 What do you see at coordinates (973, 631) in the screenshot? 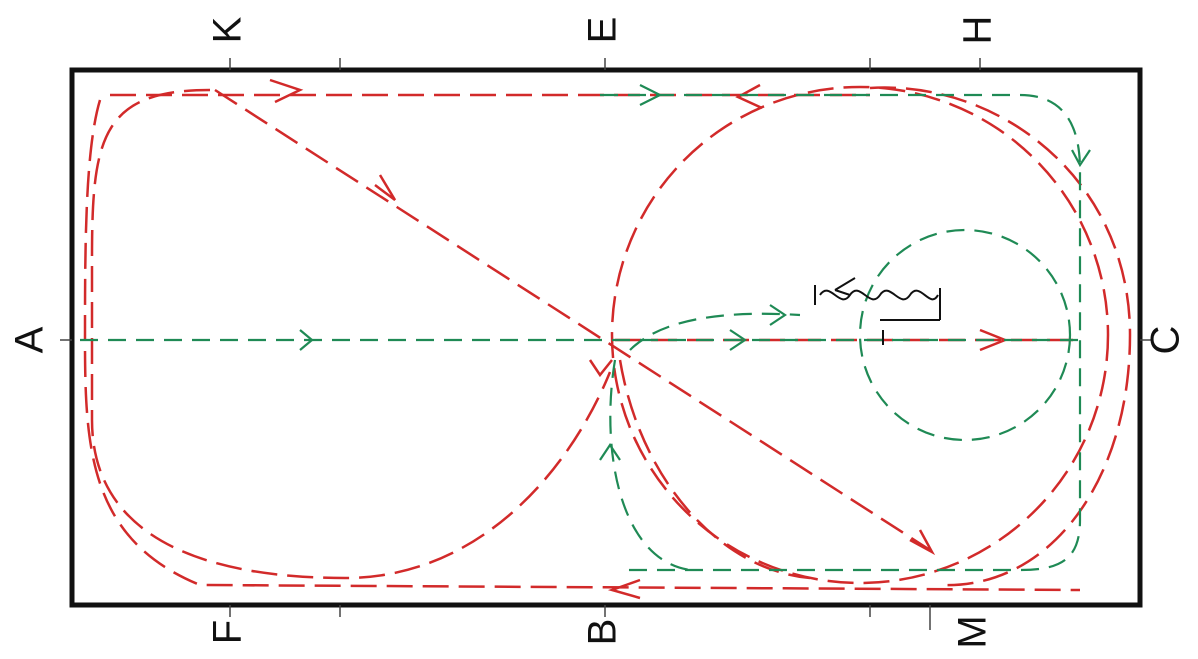
I see `arena-letter: M` at bounding box center [973, 631].